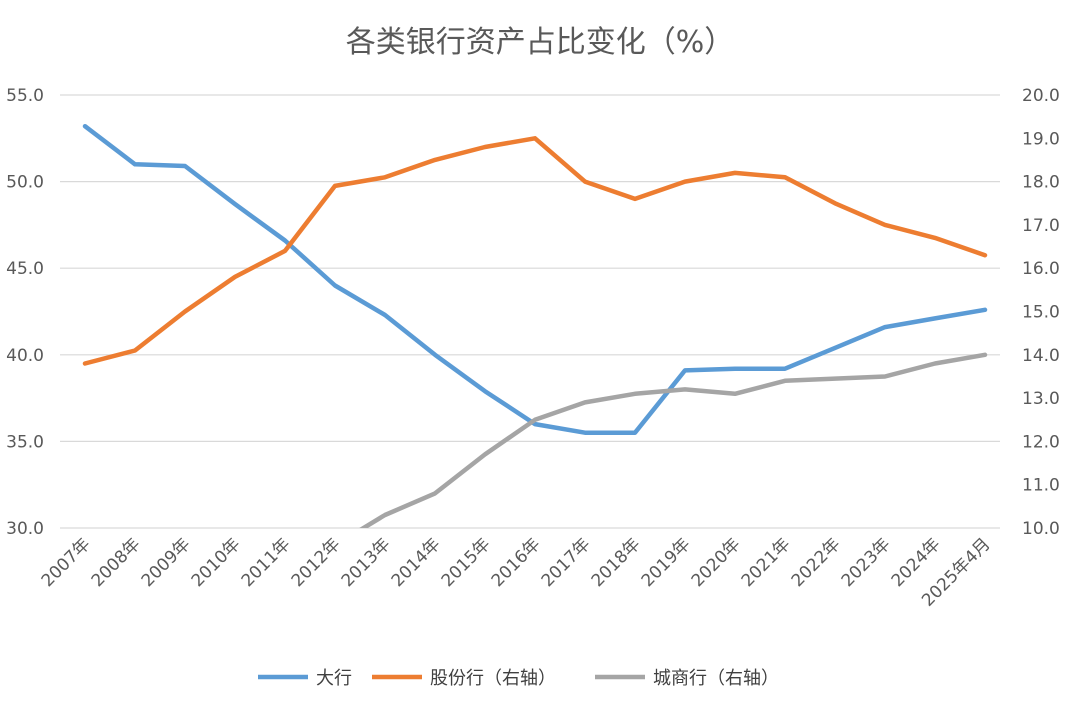  Describe the element at coordinates (266, 562) in the screenshot. I see `x-tick-label: 2011年` at that location.